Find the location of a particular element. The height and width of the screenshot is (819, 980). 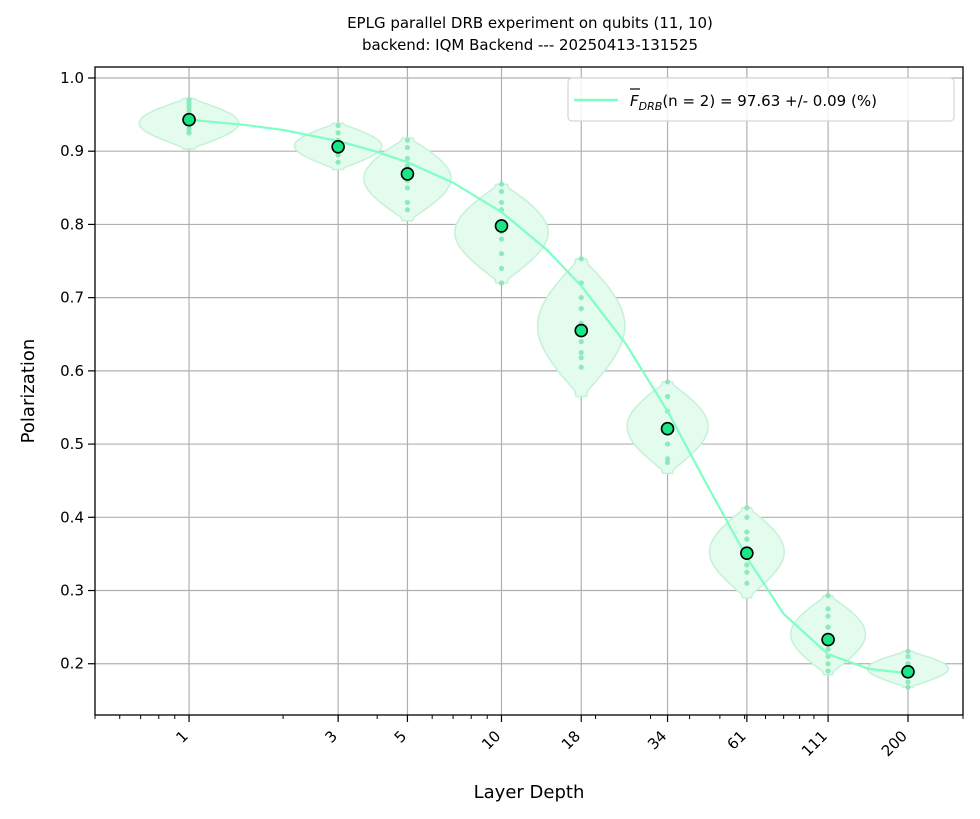

legend: FDRB(n = 2) = 97.63 +/- 0.09 (%) is located at coordinates (761, 99).